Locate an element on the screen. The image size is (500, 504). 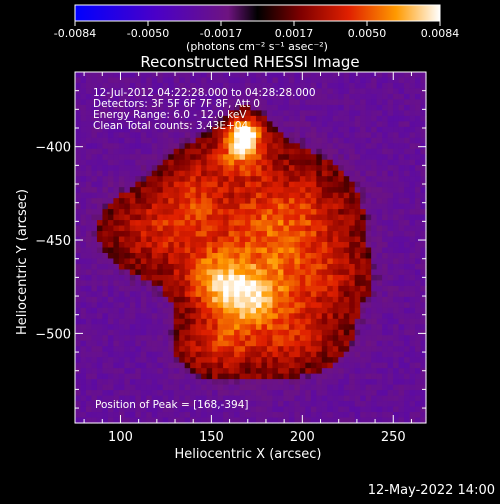
x-tick-label: 150 is located at coordinates (211, 437).